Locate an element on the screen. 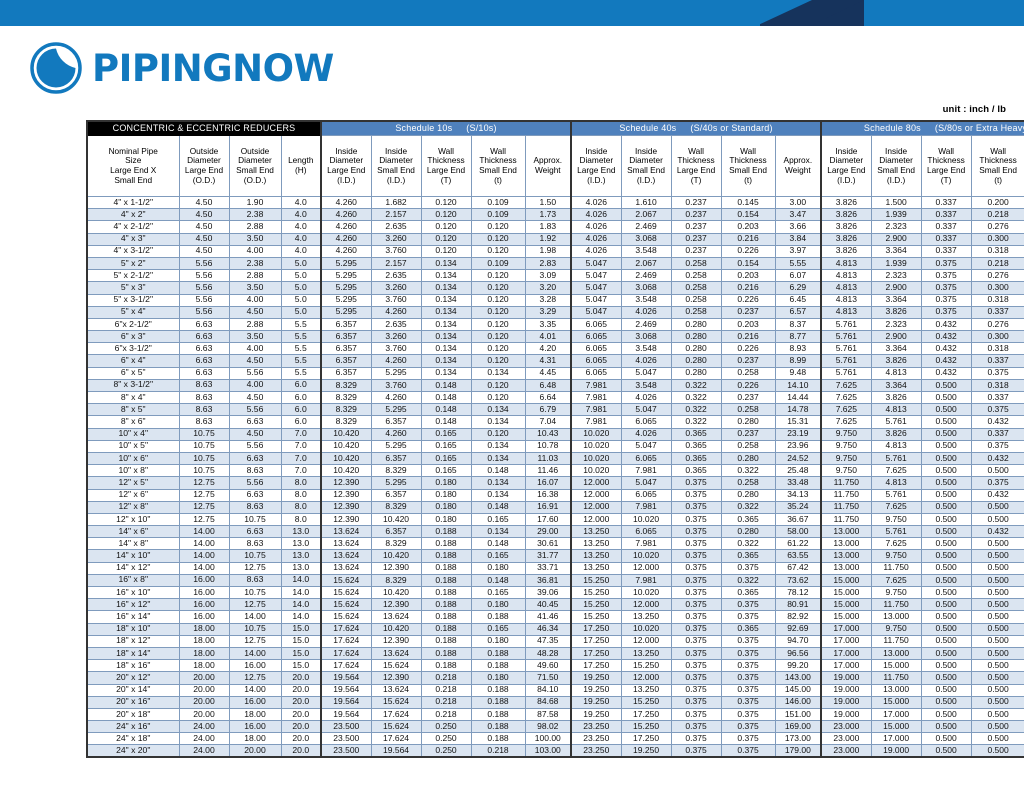  column-header-line: (I.D.) is located at coordinates (846, 179).